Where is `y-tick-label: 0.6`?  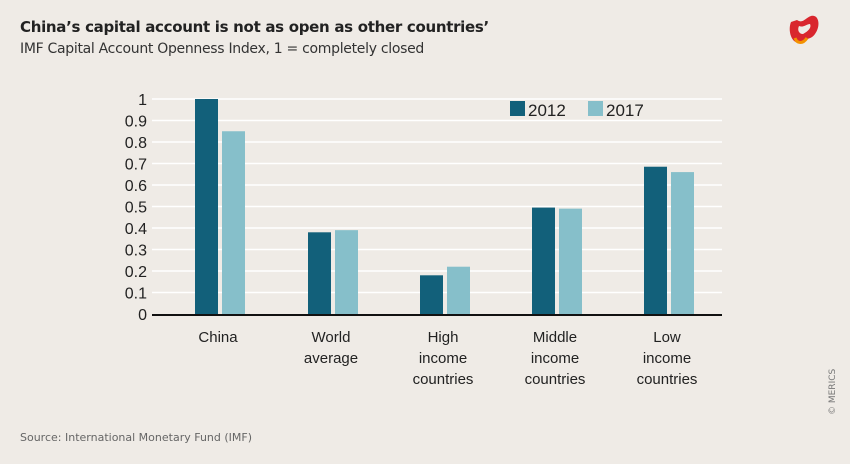
y-tick-label: 0.6 is located at coordinates (136, 186).